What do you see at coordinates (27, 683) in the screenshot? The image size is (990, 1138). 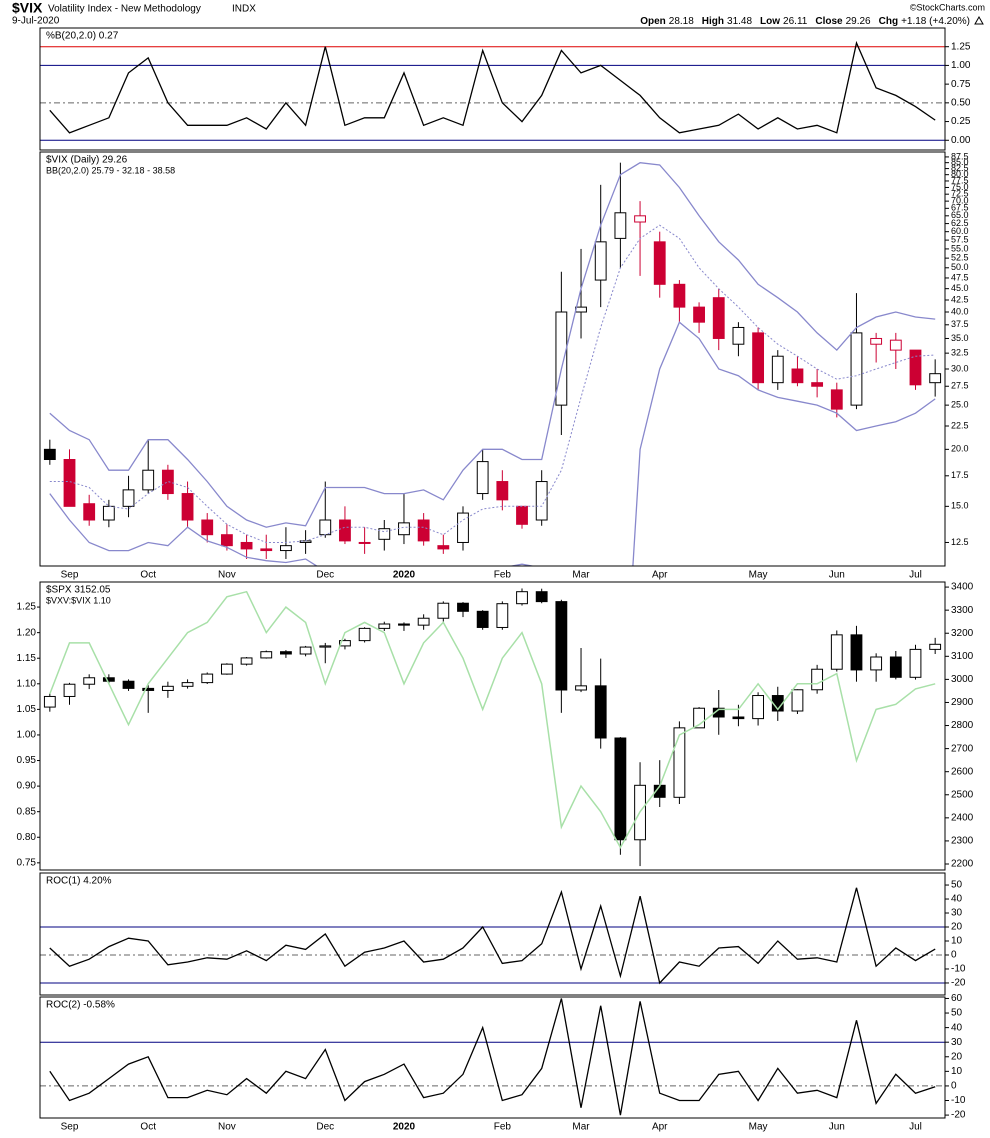 I see `y2-tick-label: 1.10` at bounding box center [27, 683].